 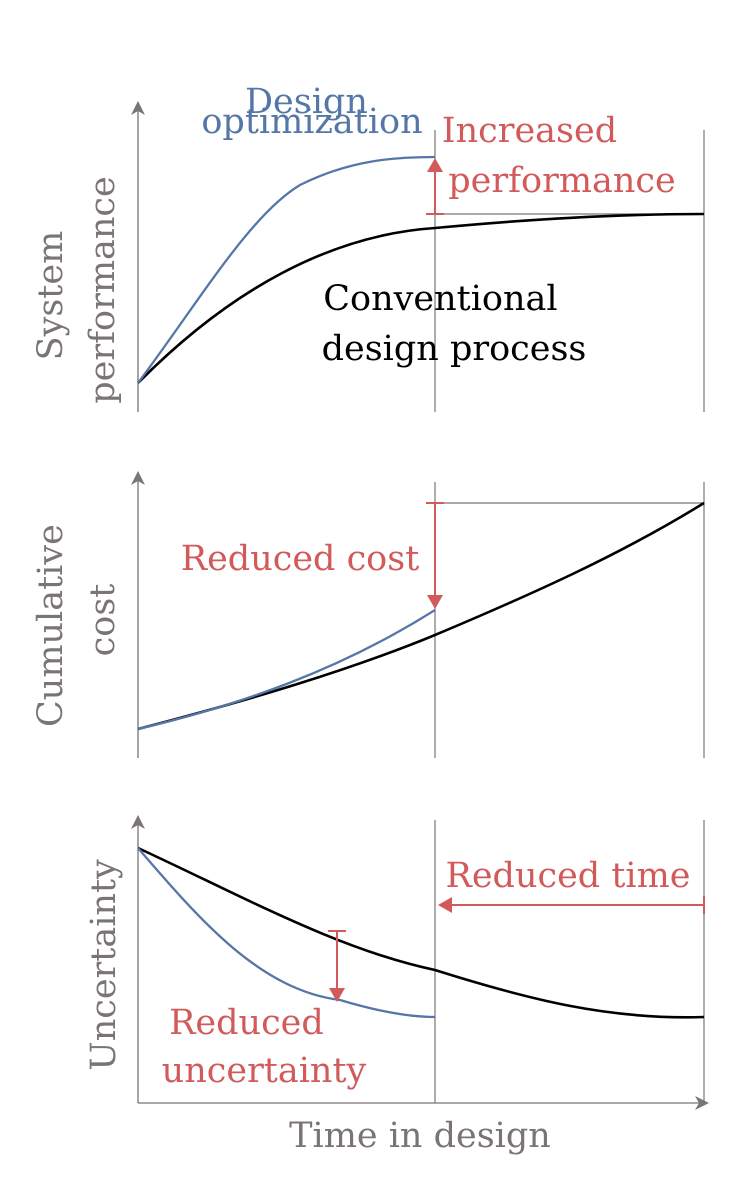 I want to click on uncertainty-ylabel: Uncertainty, so click(x=104, y=965).